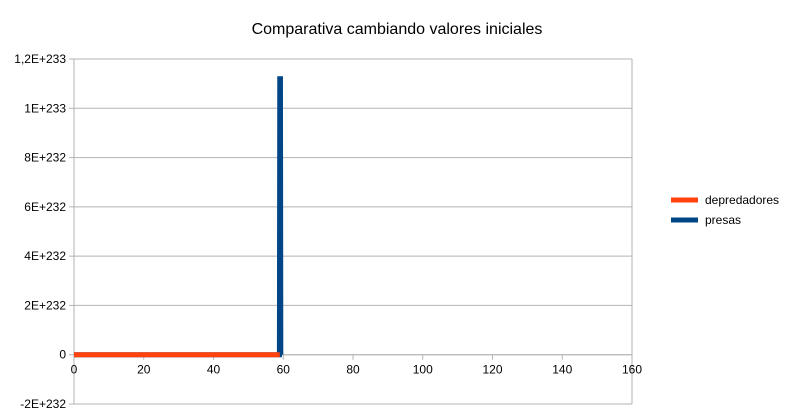  Describe the element at coordinates (284, 370) in the screenshot. I see `x-tick-label: 60` at that location.